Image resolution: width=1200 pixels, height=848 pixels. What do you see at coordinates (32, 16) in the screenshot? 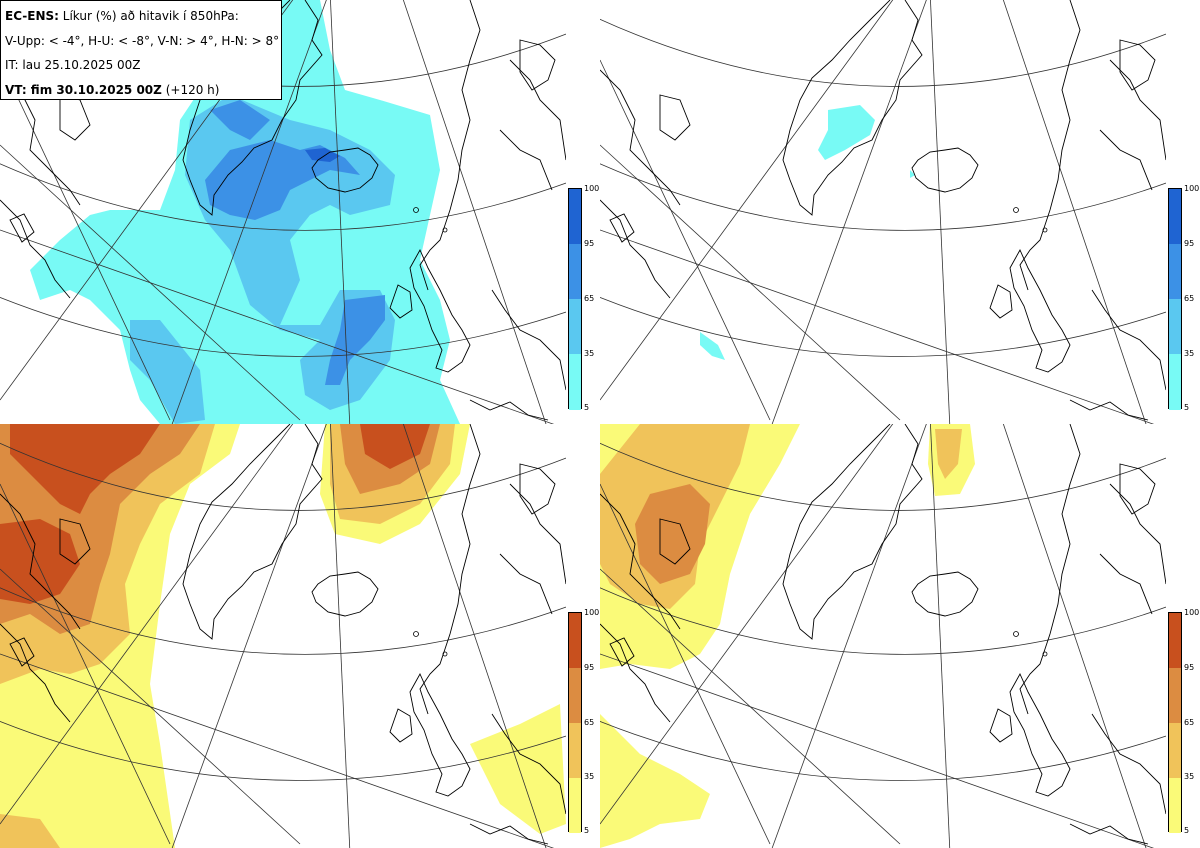
I see `model-name: EC-ENS:` at bounding box center [32, 16].